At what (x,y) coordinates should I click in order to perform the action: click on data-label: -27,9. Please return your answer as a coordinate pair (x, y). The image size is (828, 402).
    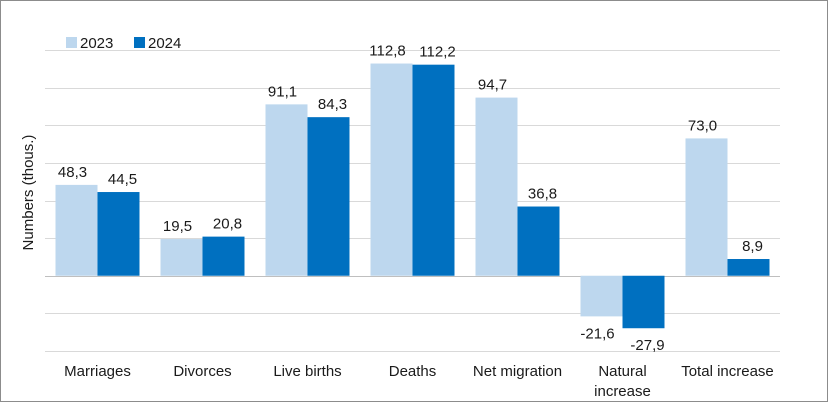
    Looking at the image, I should click on (647, 345).